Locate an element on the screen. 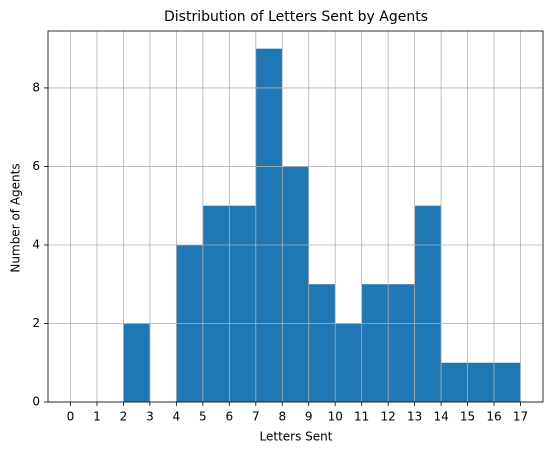  chart-title: Distribution of Letters Sent by Agents is located at coordinates (296, 17).